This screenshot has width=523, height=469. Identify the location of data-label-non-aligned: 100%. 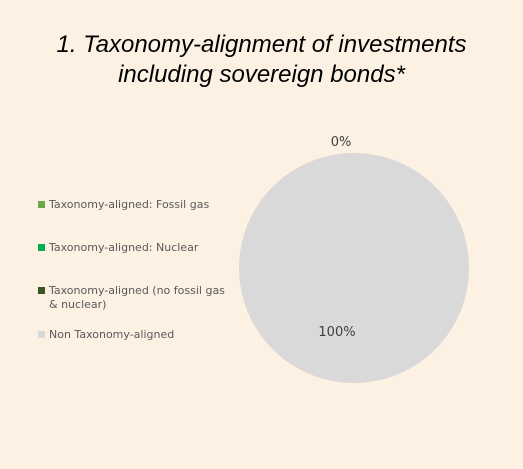
(336, 332).